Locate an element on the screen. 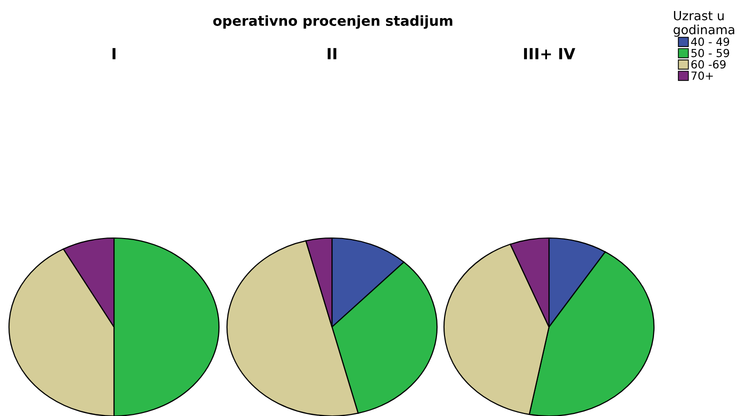 The width and height of the screenshot is (742, 416). legend-title: Uzrast u godinama is located at coordinates (704, 24).